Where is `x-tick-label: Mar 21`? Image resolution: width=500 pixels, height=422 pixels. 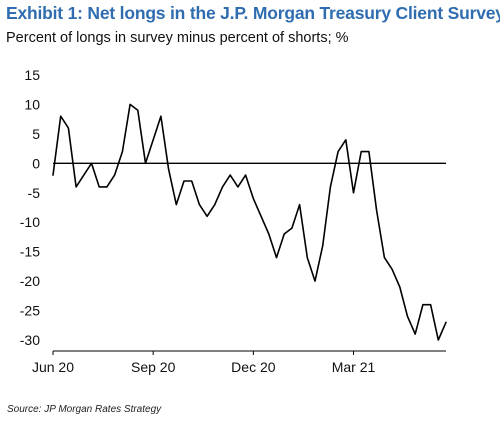 x-tick-label: Mar 21 is located at coordinates (354, 367).